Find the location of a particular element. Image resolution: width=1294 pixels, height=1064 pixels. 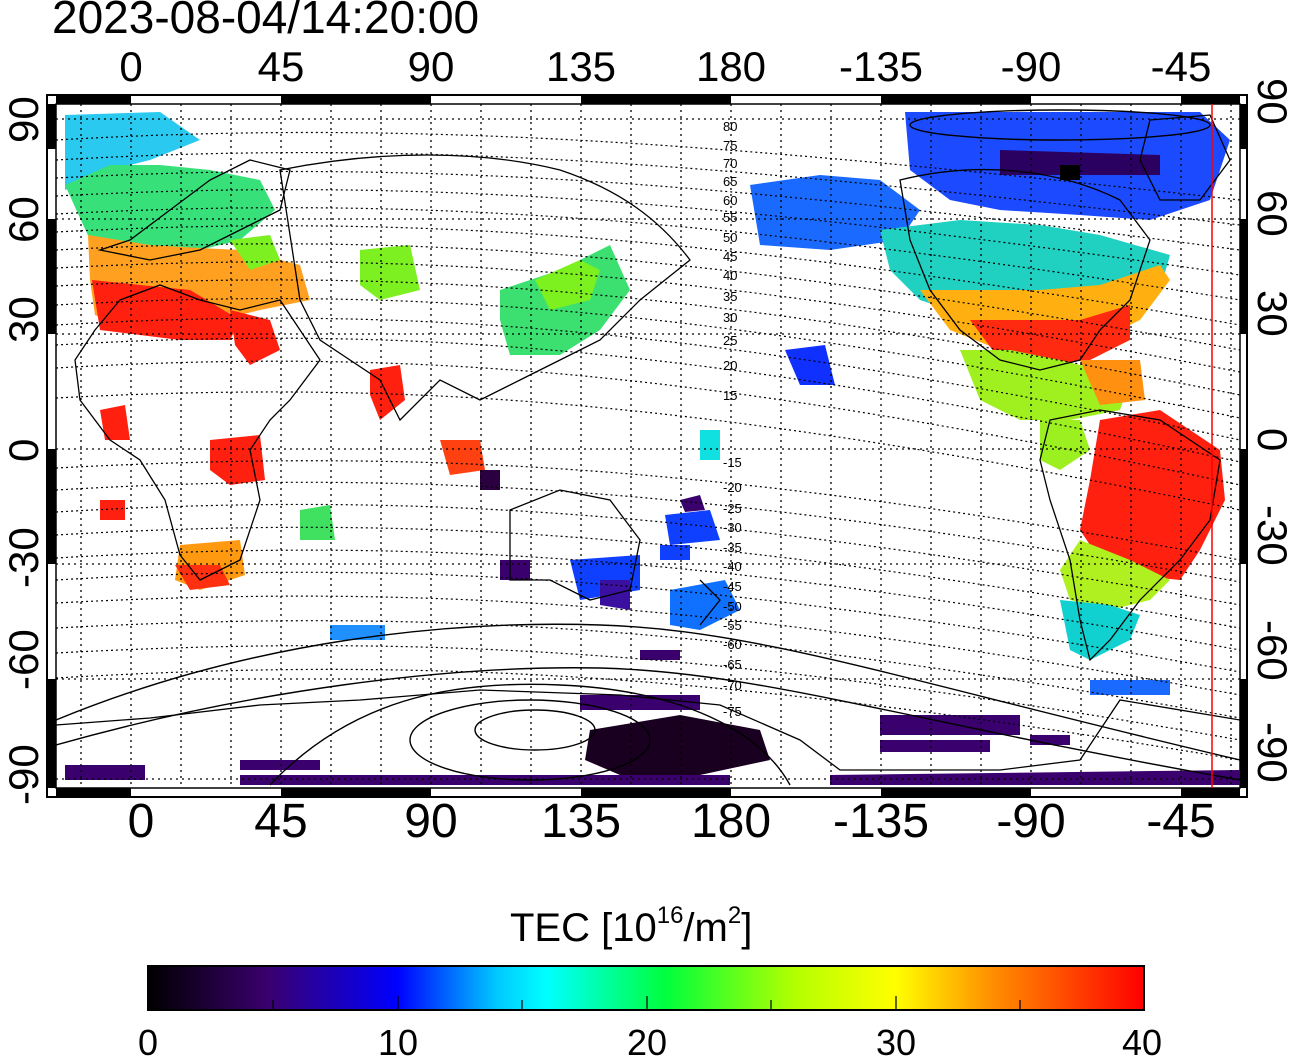

mlat-label: 50 is located at coordinates (730, 237).